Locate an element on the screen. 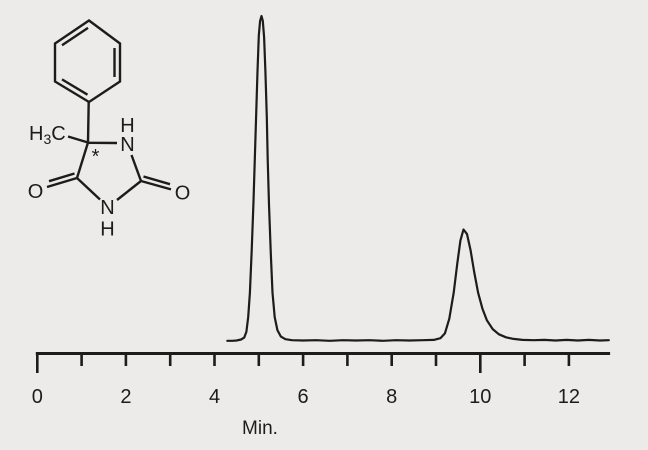 The image size is (648, 450). stereocenter-label: * is located at coordinates (96, 157).